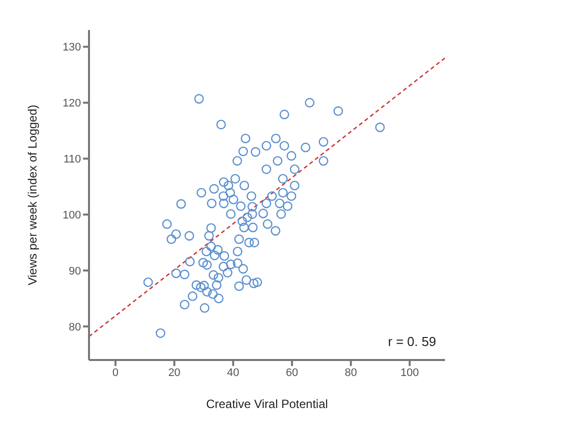 The image size is (563, 446). Describe the element at coordinates (74, 271) in the screenshot. I see `y-tick-label: 90` at that location.